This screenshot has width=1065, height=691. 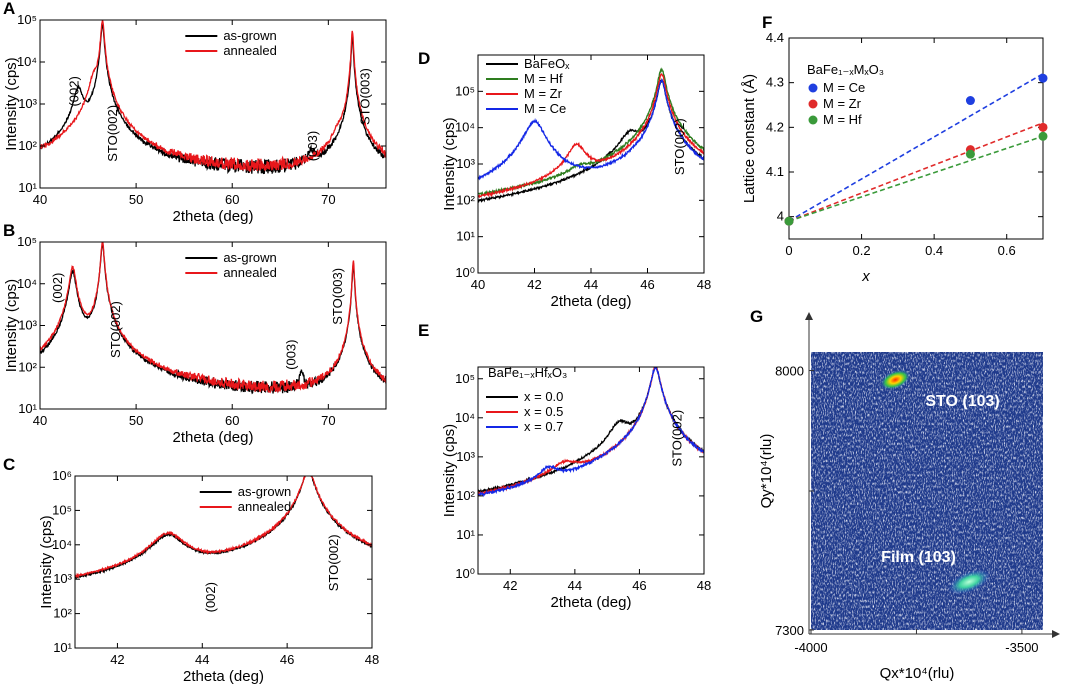 What do you see at coordinates (862, 250) in the screenshot?
I see `x-tick-label: 0.2` at bounding box center [862, 250].